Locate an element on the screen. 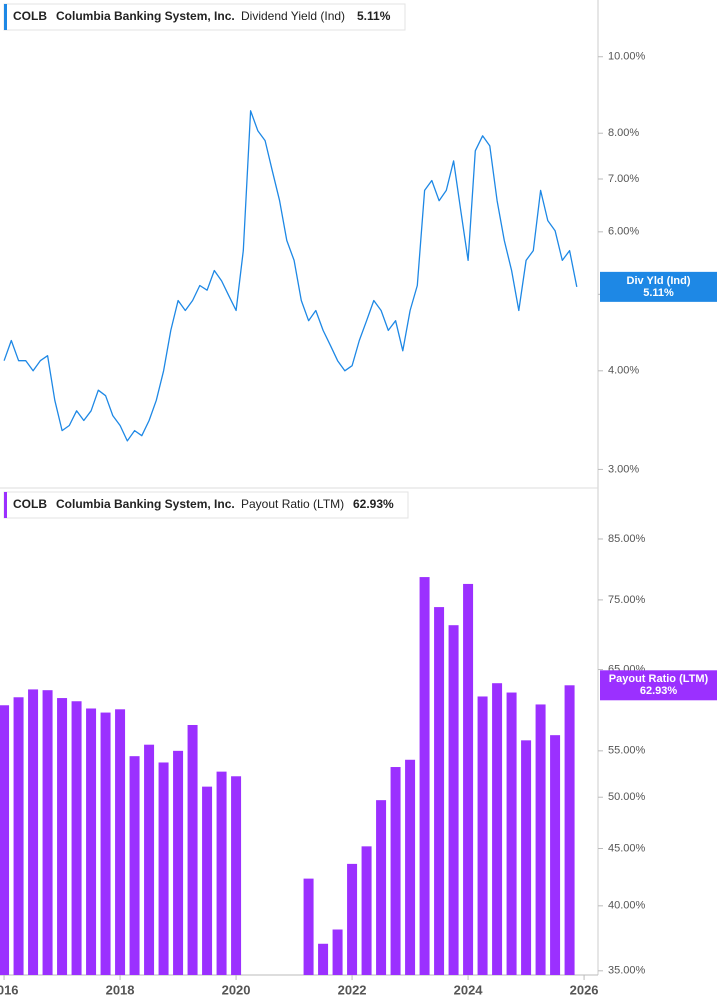 Image resolution: width=717 pixels, height=1005 pixels. y-tick-label: 3.00% is located at coordinates (623, 469).